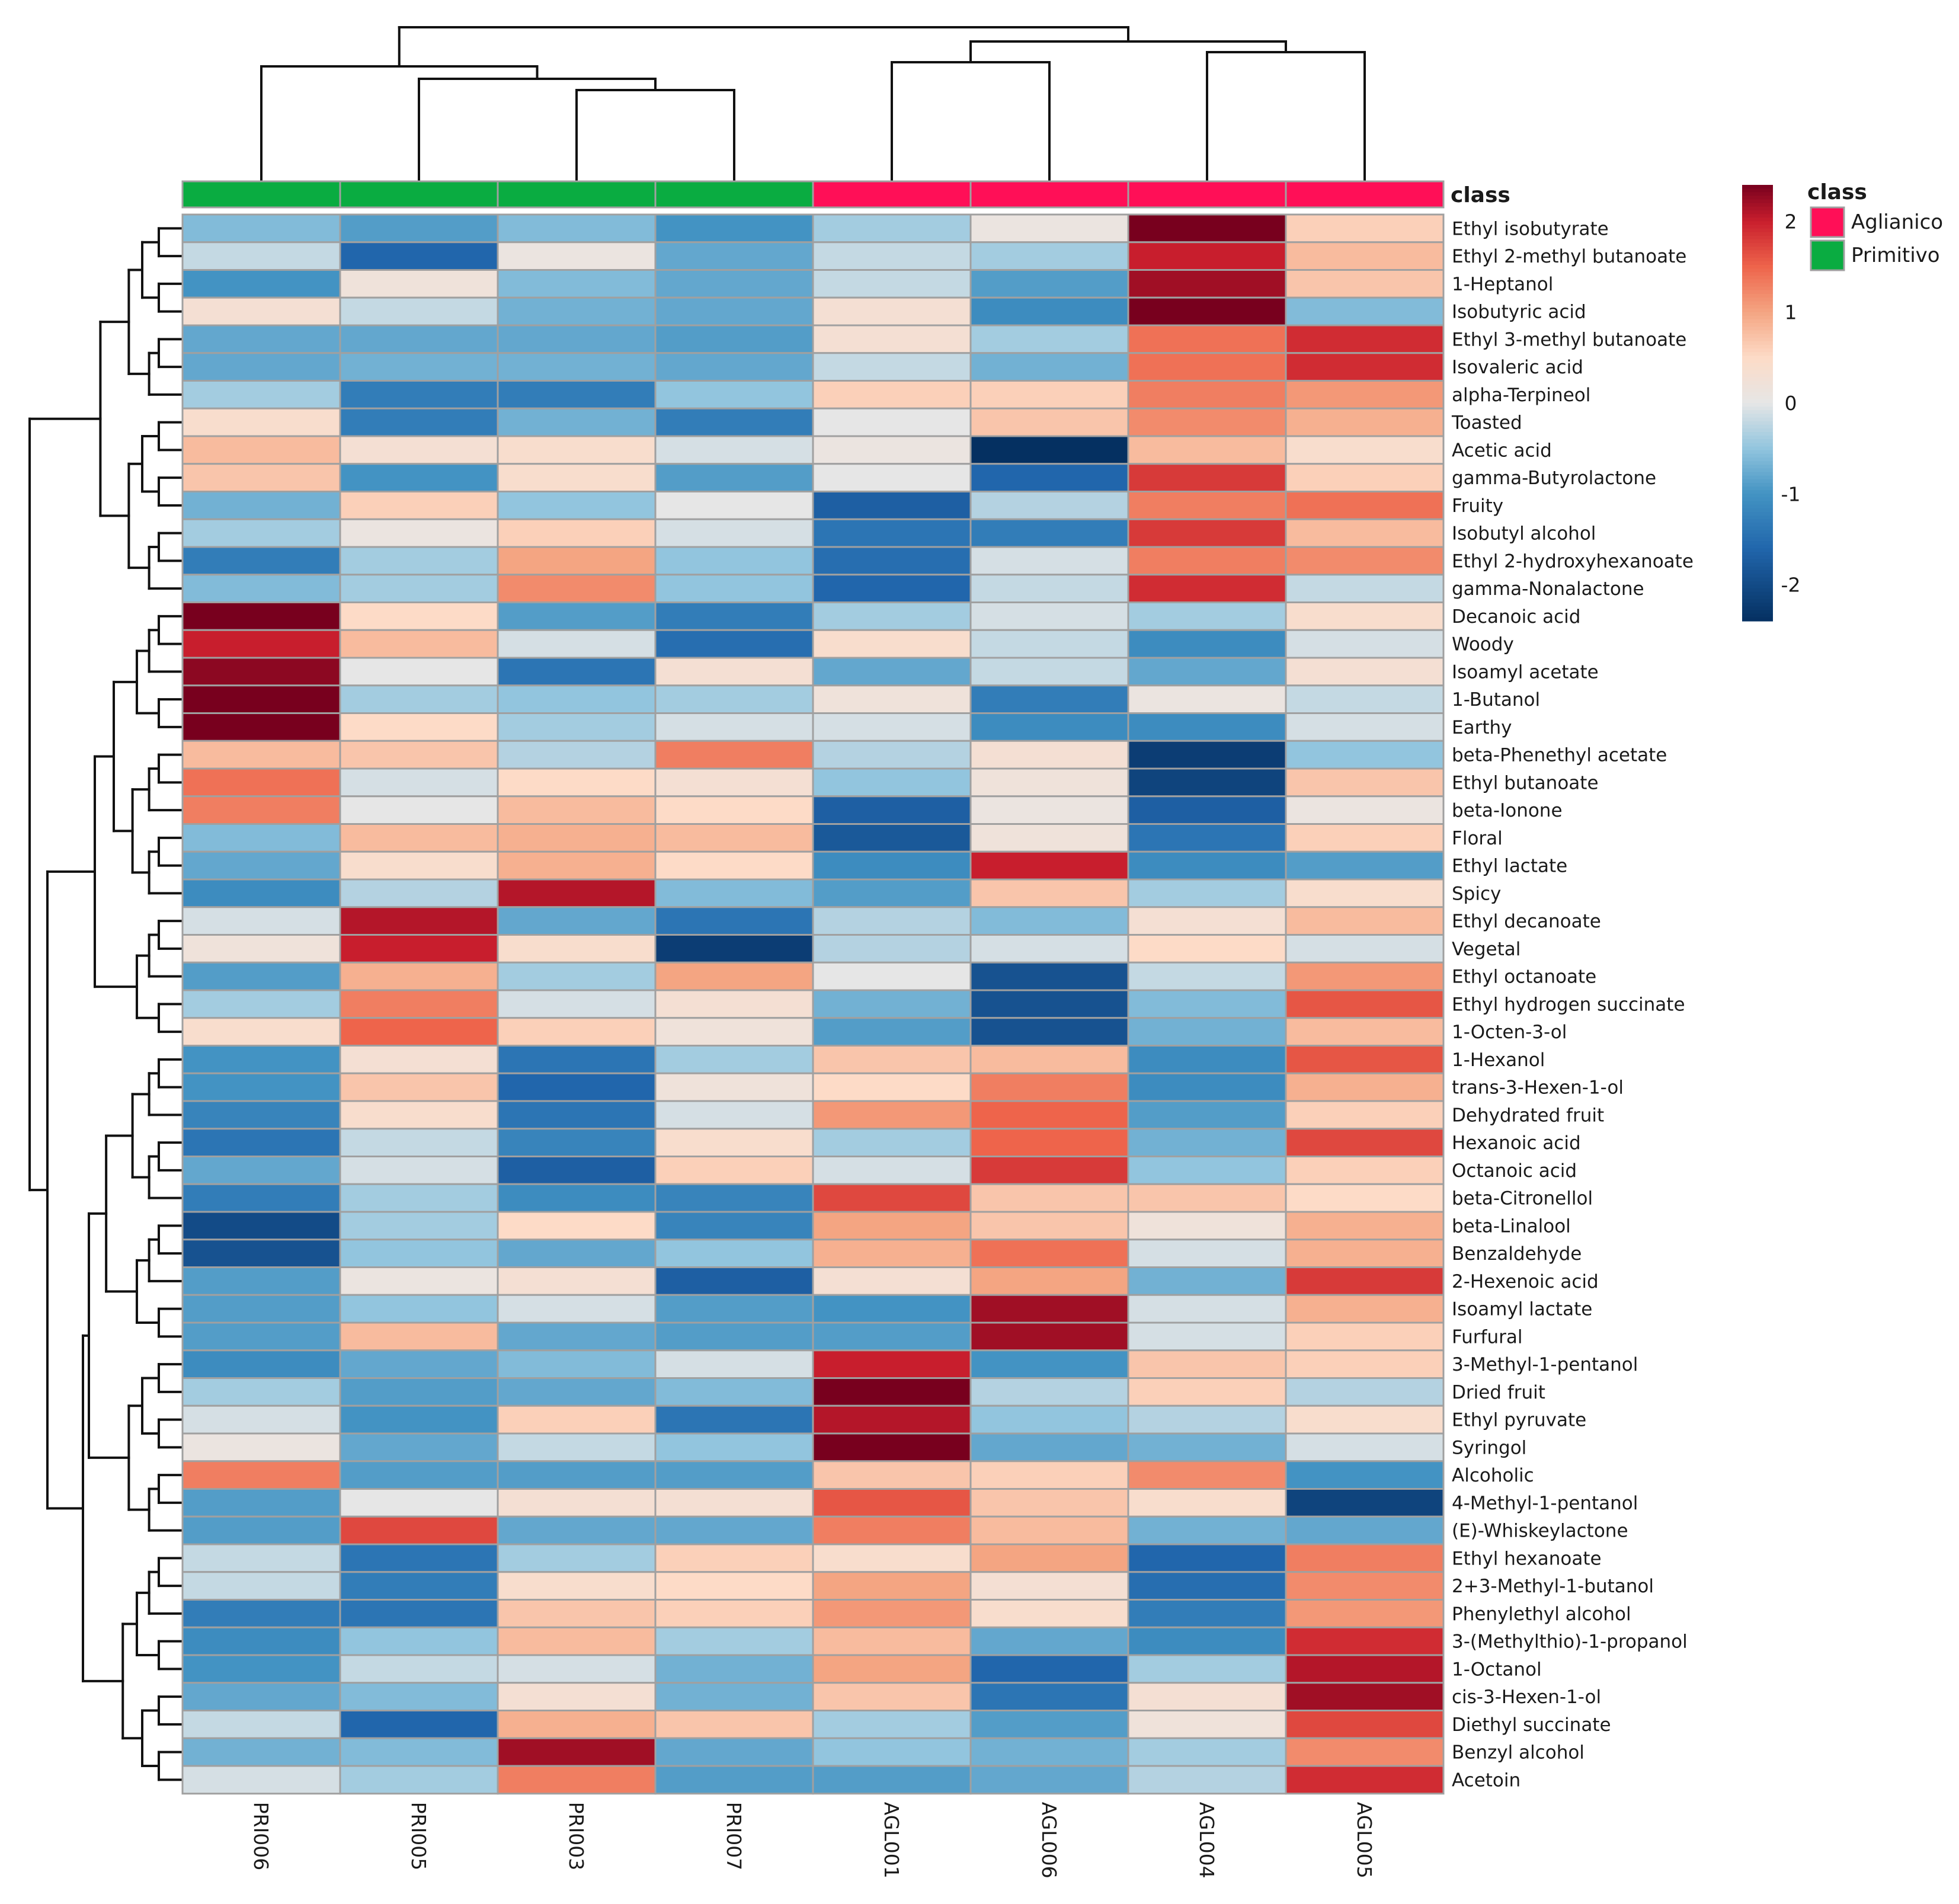 The width and height of the screenshot is (1959, 1904). I want to click on row-label: Ethyl 2-hydroxyhexanoate, so click(1573, 561).